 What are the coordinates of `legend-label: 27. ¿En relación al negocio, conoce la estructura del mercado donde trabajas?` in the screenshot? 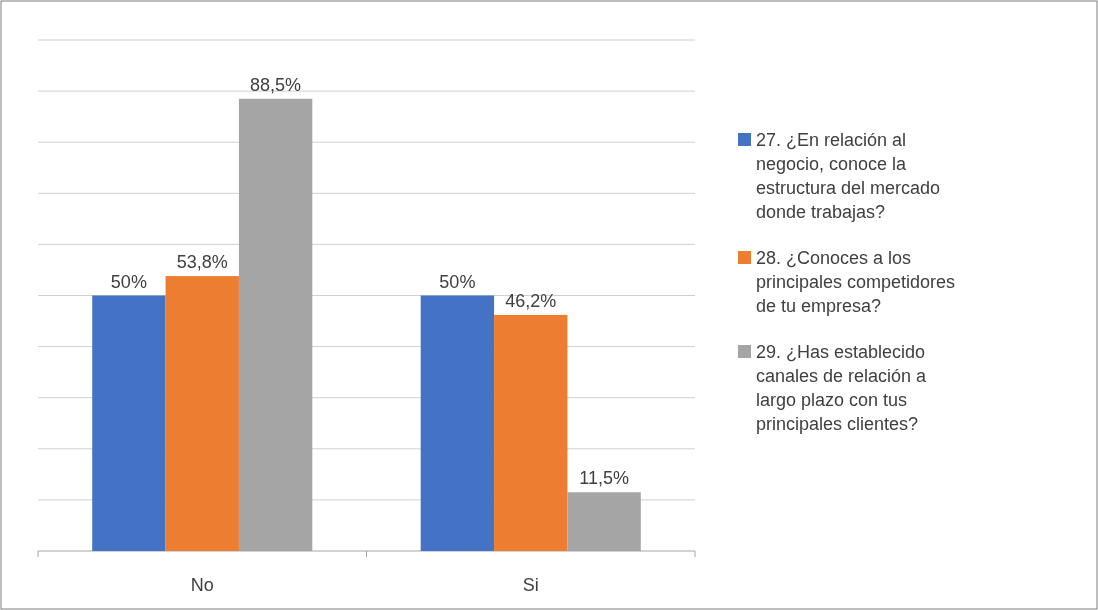 It's located at (848, 176).